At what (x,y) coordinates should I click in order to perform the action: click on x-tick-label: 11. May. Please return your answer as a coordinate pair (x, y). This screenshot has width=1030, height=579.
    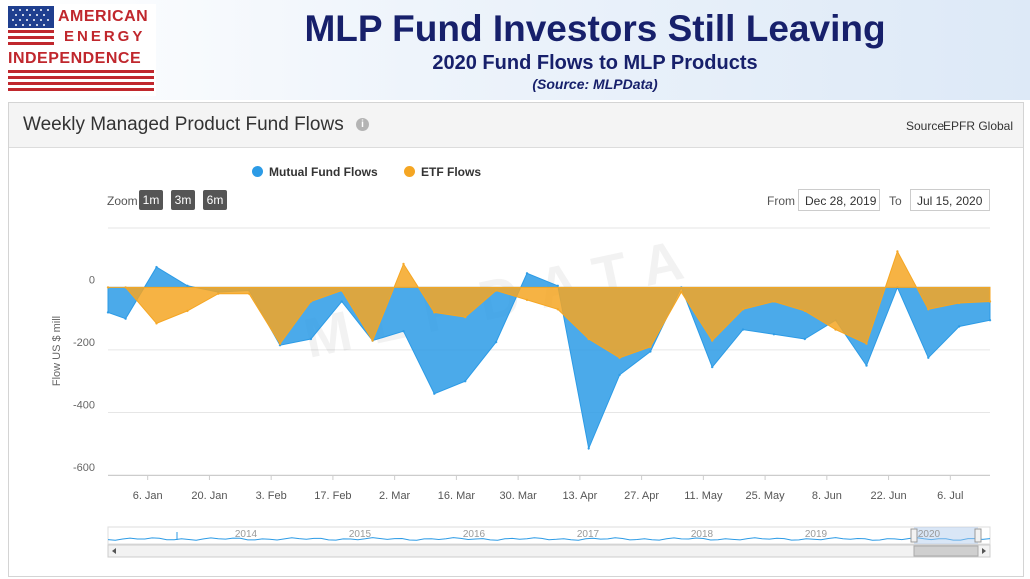
    Looking at the image, I should click on (703, 496).